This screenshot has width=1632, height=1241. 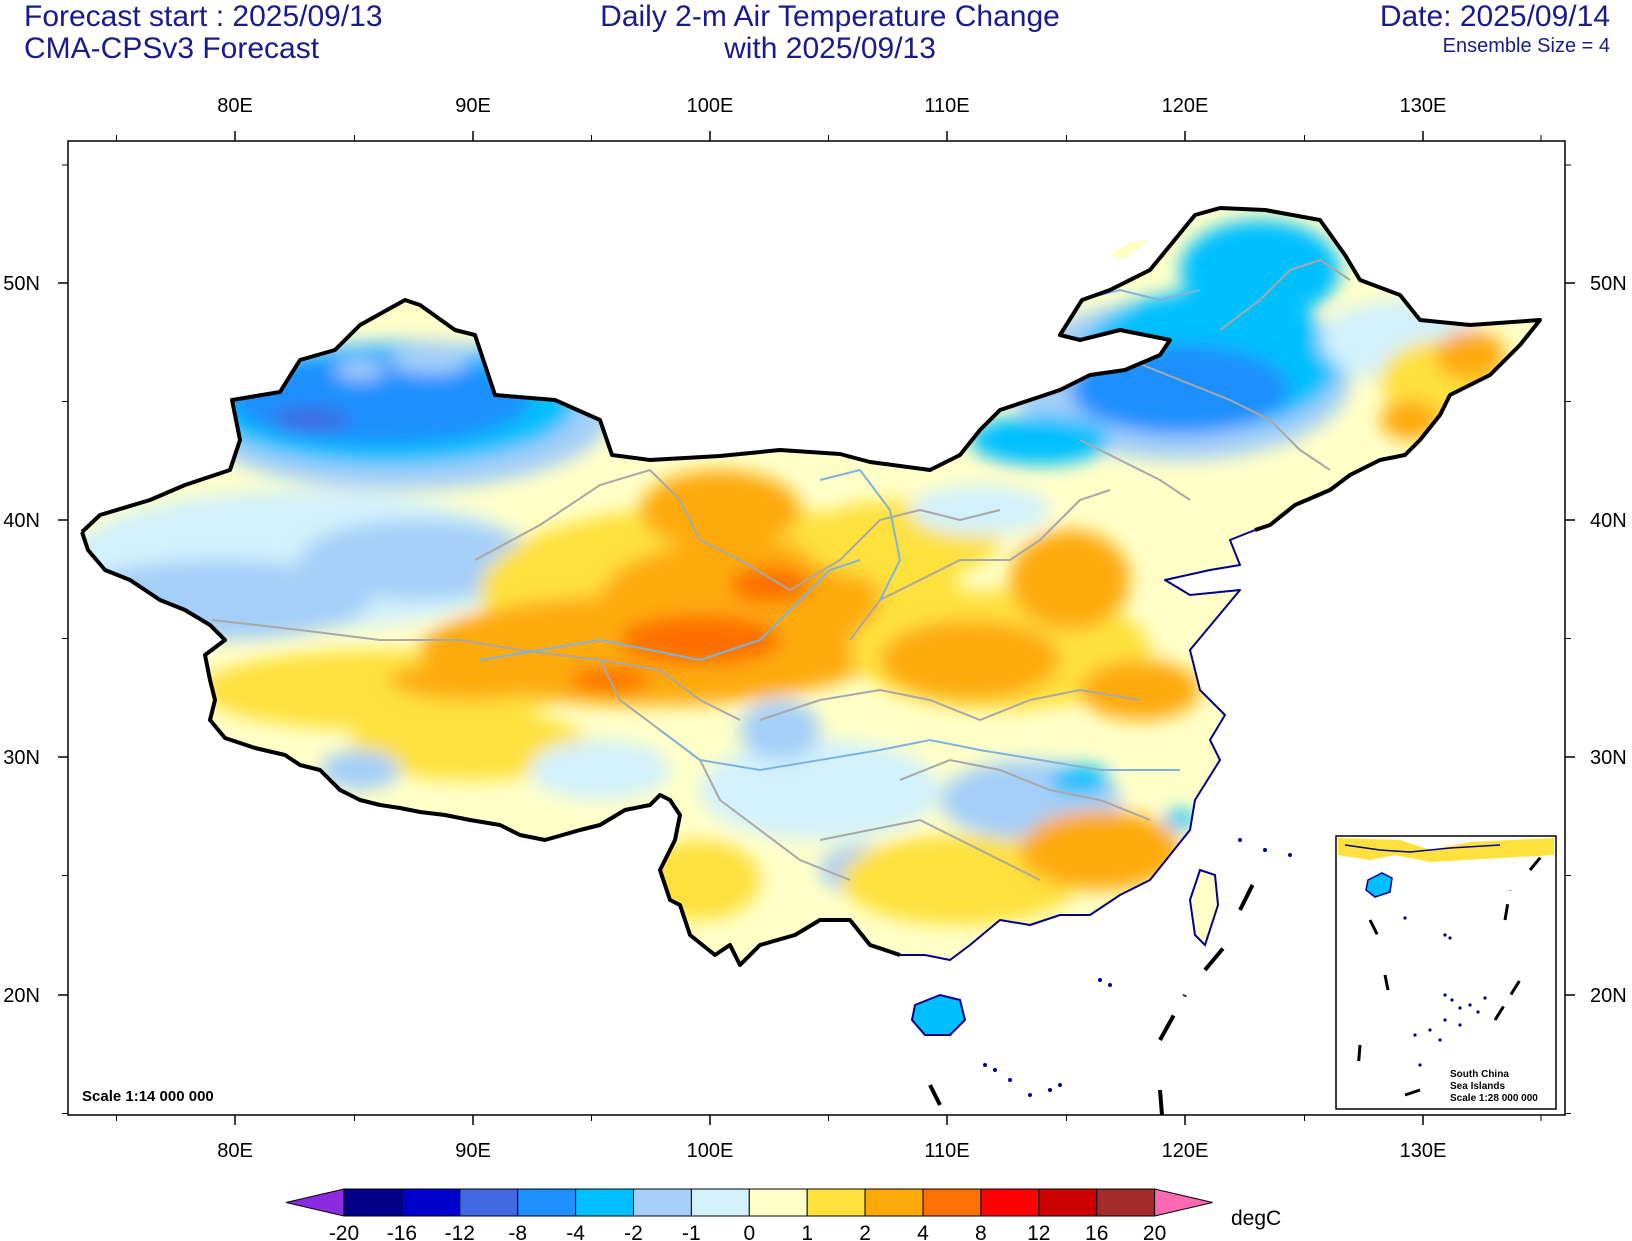 I want to click on lat-label-right: 40N, so click(x=1608, y=521).